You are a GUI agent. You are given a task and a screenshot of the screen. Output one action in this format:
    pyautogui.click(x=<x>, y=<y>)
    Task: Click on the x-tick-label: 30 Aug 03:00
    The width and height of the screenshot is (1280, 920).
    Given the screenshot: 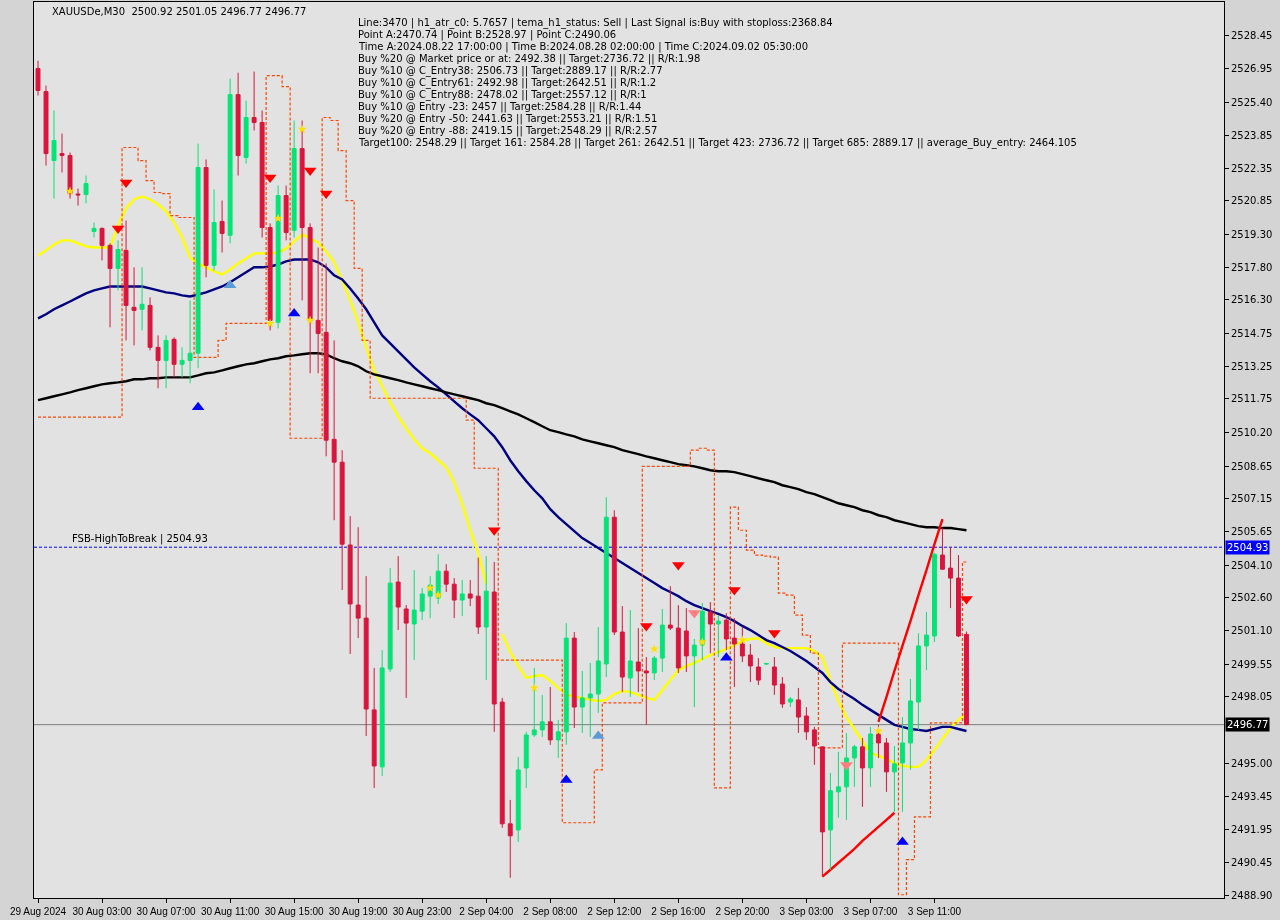 What is the action you would take?
    pyautogui.click(x=102, y=911)
    